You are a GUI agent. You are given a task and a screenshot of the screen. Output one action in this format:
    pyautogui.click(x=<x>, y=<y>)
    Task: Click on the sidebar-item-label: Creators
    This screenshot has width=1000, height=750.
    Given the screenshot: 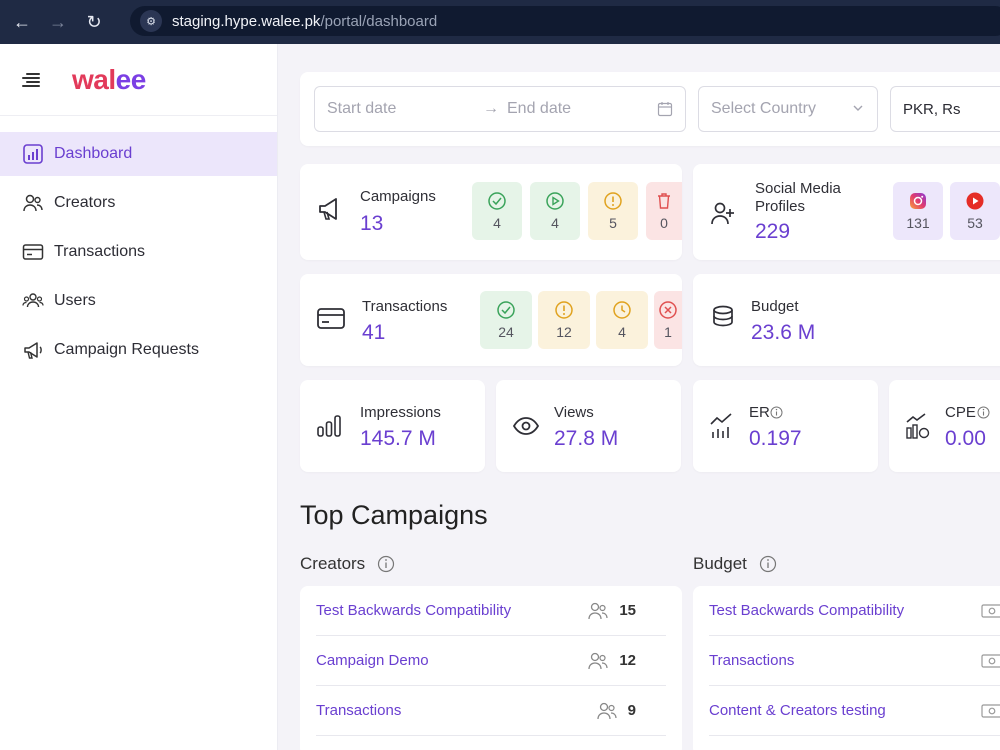 What is the action you would take?
    pyautogui.click(x=85, y=202)
    